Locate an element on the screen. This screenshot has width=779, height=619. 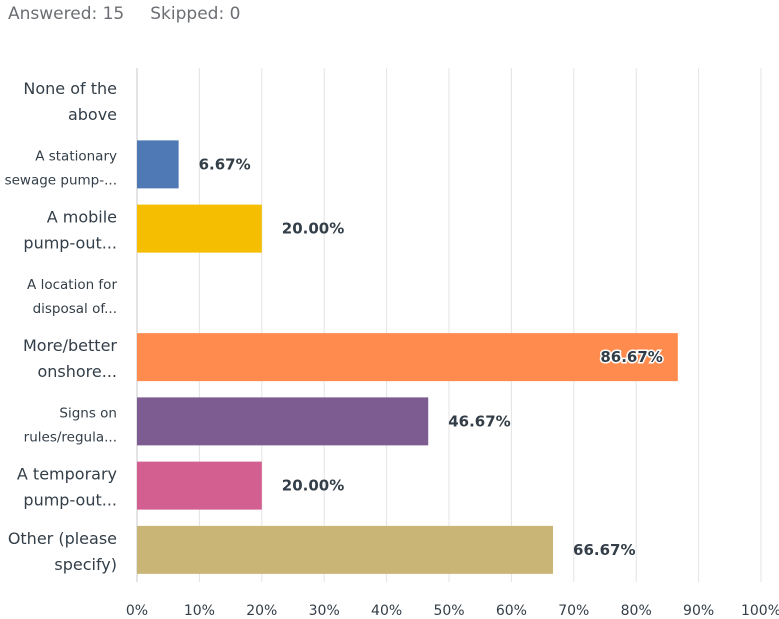
category-label: None of the is located at coordinates (70, 88).